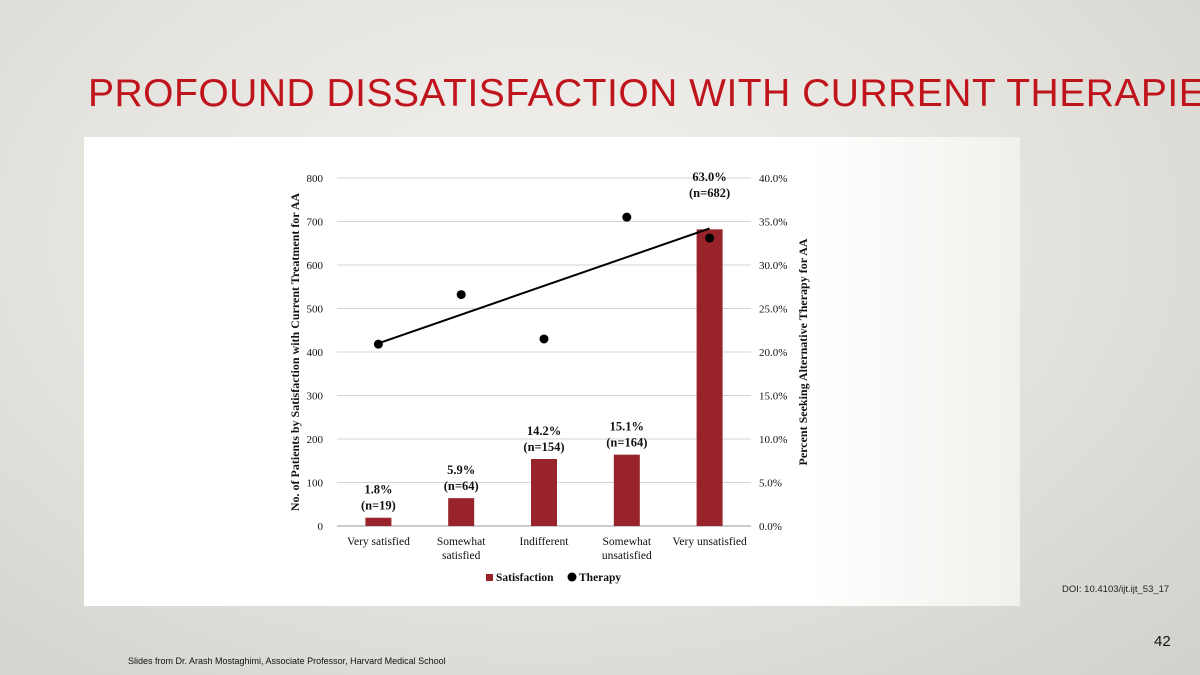  Describe the element at coordinates (543, 447) in the screenshot. I see `bar-data-label: (n=154)` at that location.